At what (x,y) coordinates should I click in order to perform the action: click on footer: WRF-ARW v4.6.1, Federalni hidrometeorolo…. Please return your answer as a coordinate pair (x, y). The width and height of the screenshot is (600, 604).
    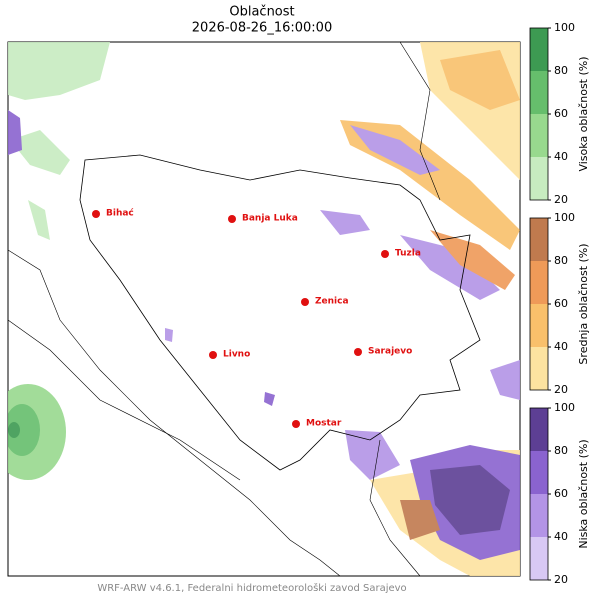
    Looking at the image, I should click on (251, 588).